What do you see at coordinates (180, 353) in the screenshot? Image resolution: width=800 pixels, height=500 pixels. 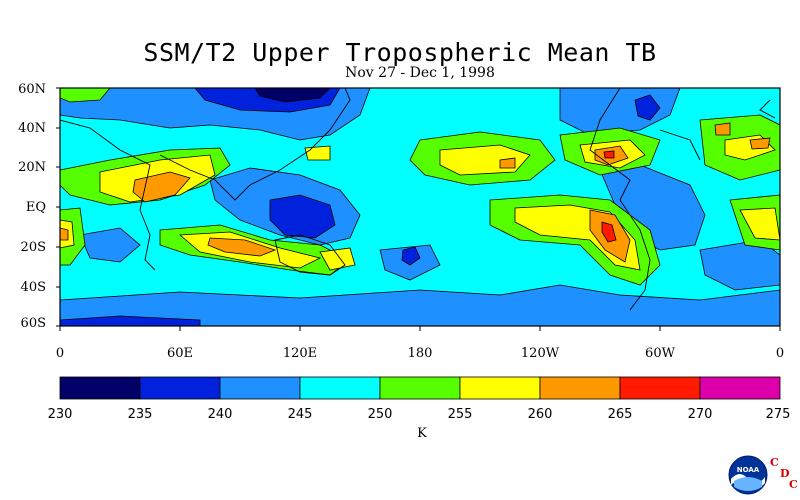 I see `lon-label: 60E` at bounding box center [180, 353].